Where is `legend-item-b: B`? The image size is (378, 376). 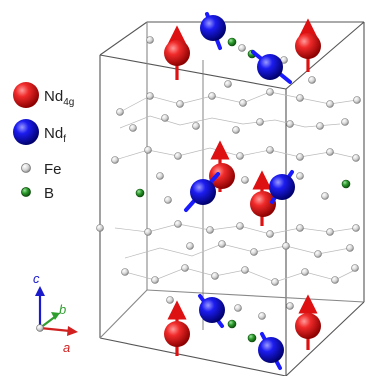 legend-item-b: B is located at coordinates (37, 193).